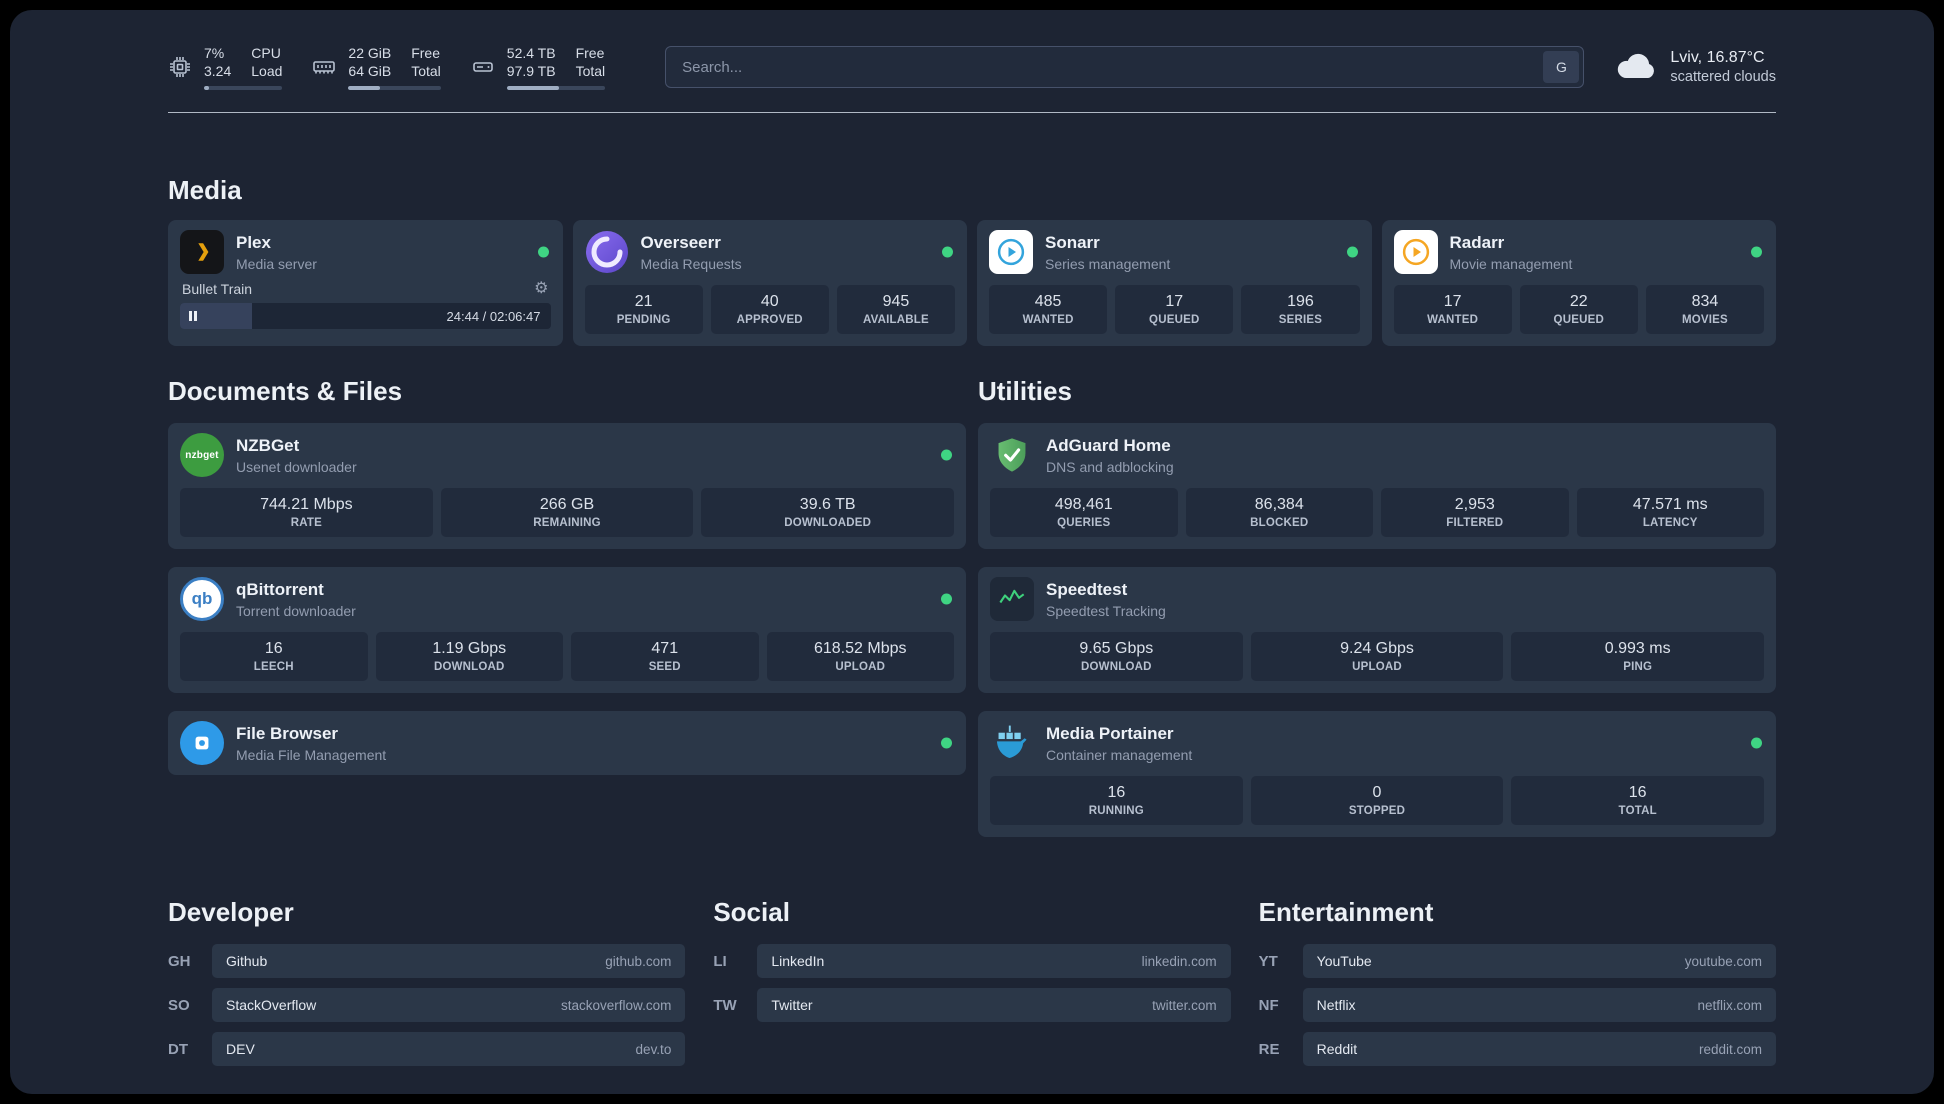 This screenshot has width=1944, height=1104. What do you see at coordinates (296, 610) in the screenshot?
I see `app-subtitle: Torrent downloader` at bounding box center [296, 610].